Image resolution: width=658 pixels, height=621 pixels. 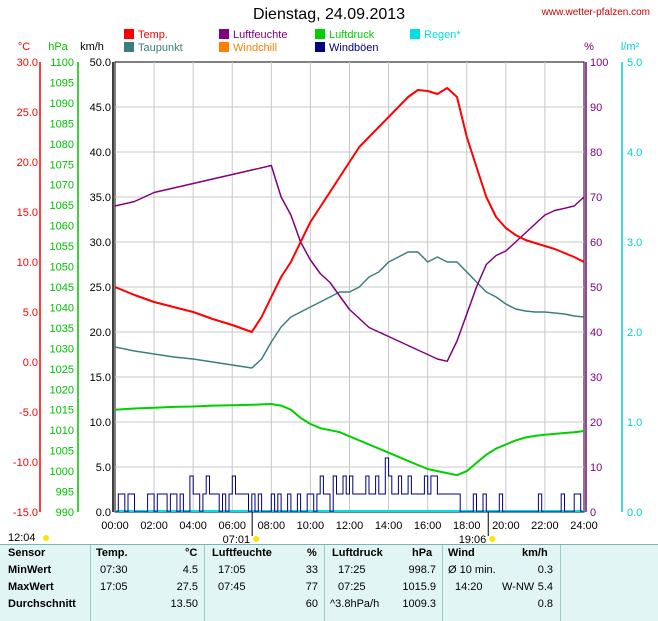 I want to click on y-tick-label: 3.0, so click(x=634, y=243).